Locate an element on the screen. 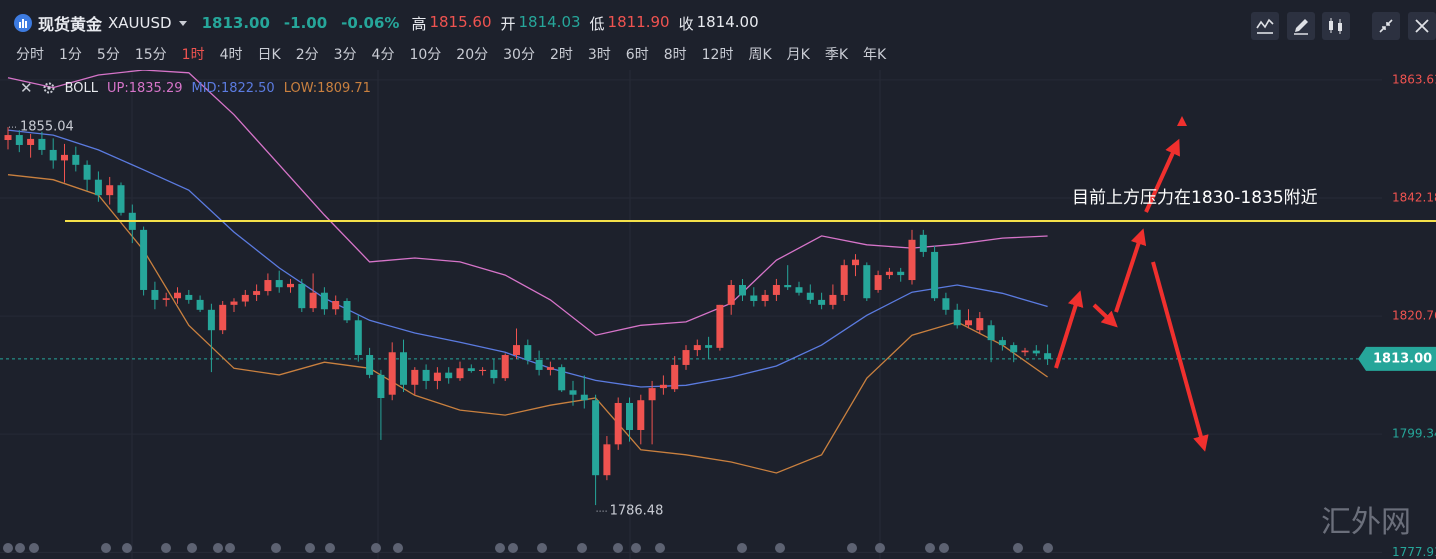 The width and height of the screenshot is (1436, 559). interval-tab: 日K is located at coordinates (269, 55).